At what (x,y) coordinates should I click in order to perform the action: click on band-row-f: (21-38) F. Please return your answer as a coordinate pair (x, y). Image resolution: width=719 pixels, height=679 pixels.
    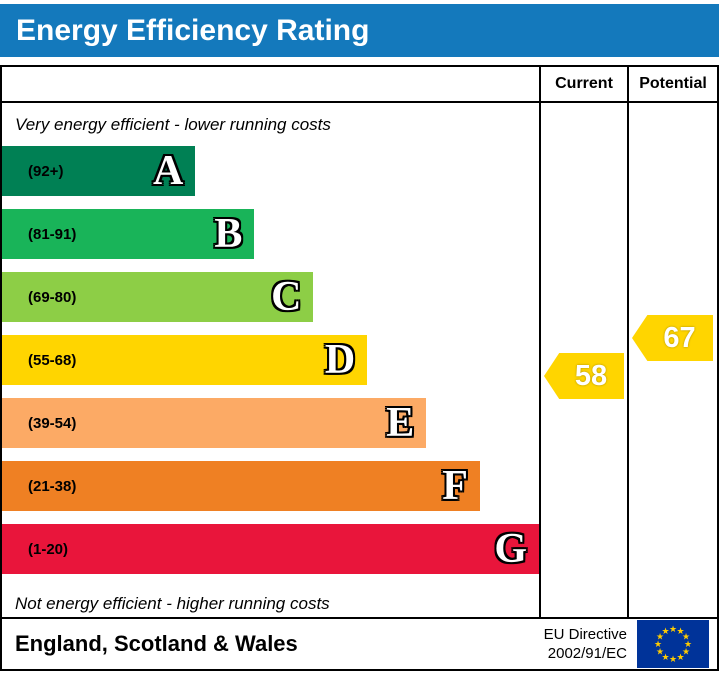
    Looking at the image, I should click on (270, 486).